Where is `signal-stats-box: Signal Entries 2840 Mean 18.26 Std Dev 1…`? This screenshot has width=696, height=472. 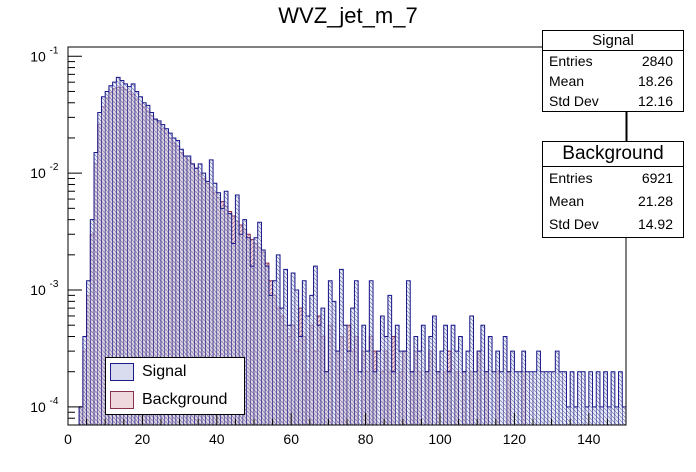 signal-stats-box: Signal Entries 2840 Mean 18.26 Std Dev 1… is located at coordinates (613, 71).